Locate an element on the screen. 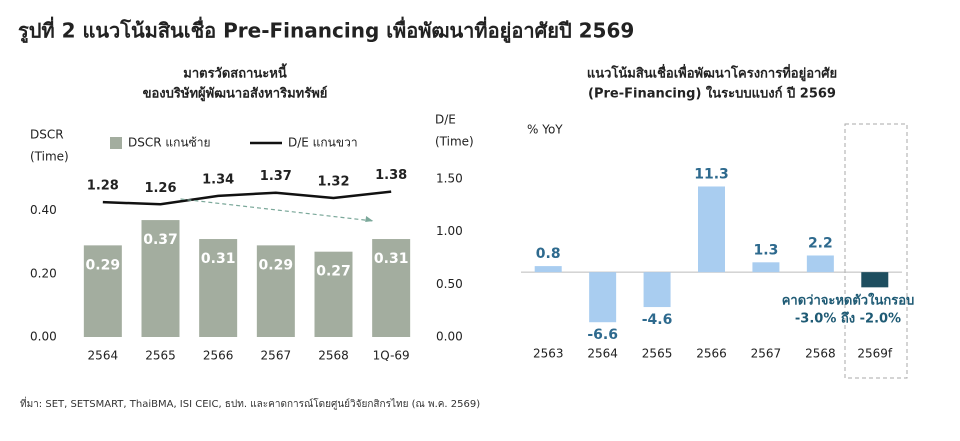  y2-tick-label: 1.50 is located at coordinates (449, 179).